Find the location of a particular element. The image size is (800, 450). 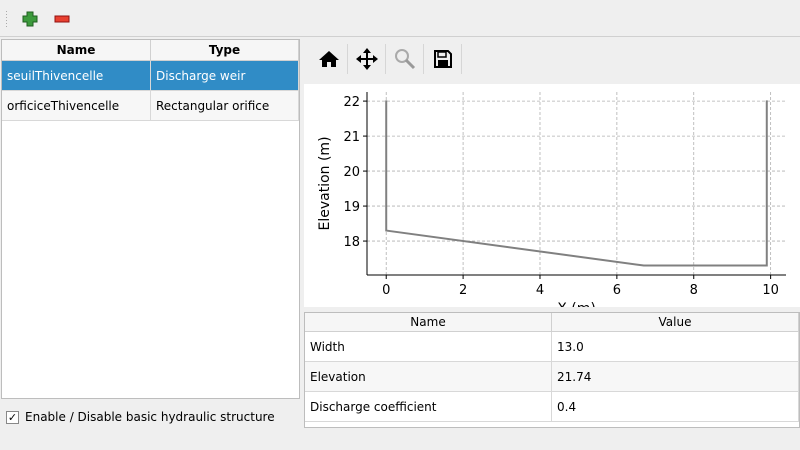

x-tick-label: 8 is located at coordinates (694, 290).